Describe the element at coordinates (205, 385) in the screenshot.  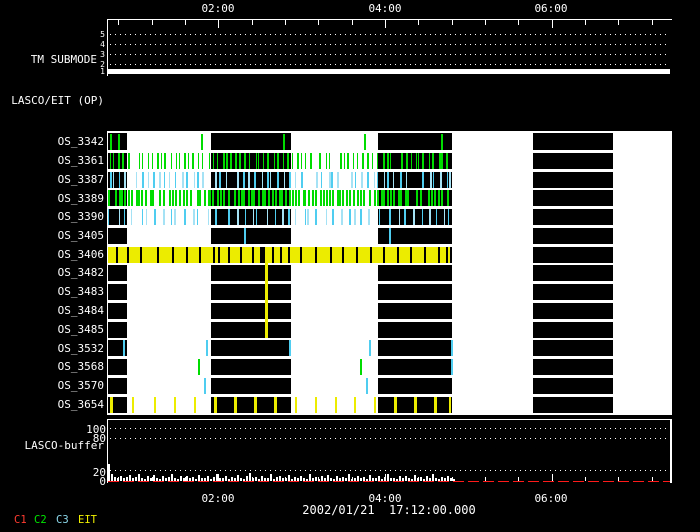
I see `row-OS_3570-tick` at that location.